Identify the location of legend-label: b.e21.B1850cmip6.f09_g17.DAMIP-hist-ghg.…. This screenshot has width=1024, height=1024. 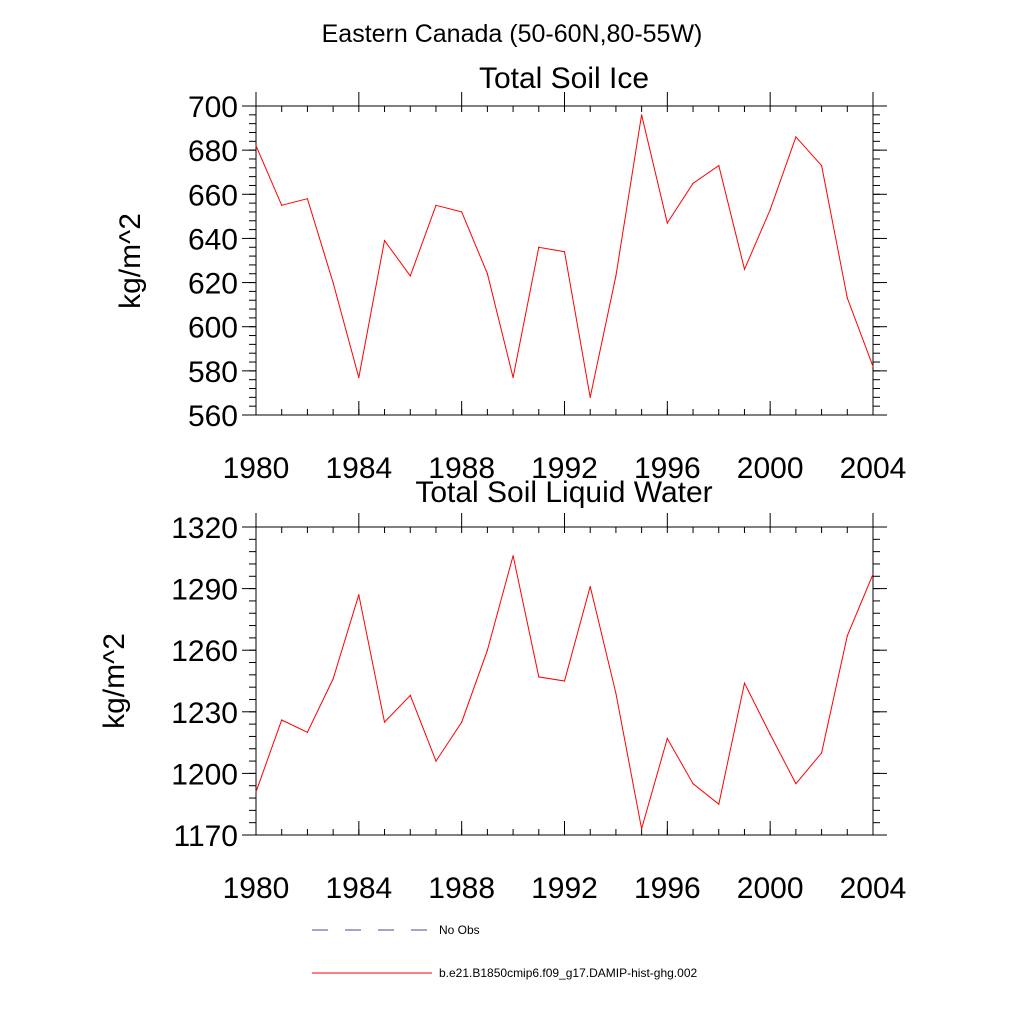
(568, 973).